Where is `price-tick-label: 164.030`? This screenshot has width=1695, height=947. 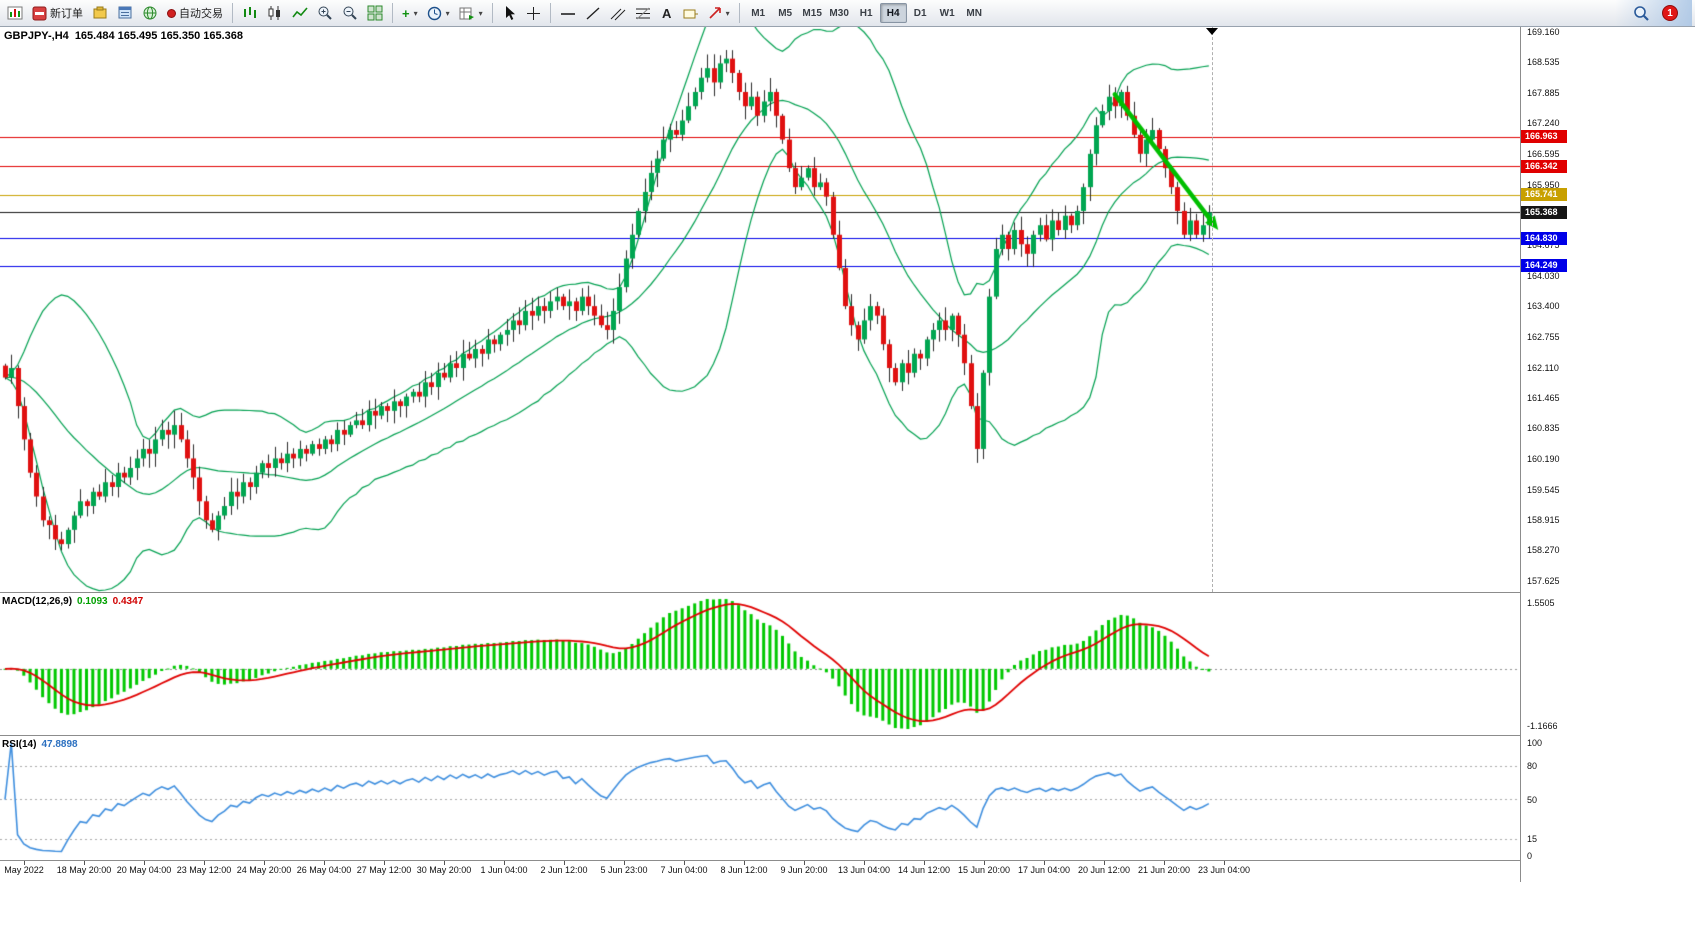
price-tick-label: 164.030 is located at coordinates (1543, 276).